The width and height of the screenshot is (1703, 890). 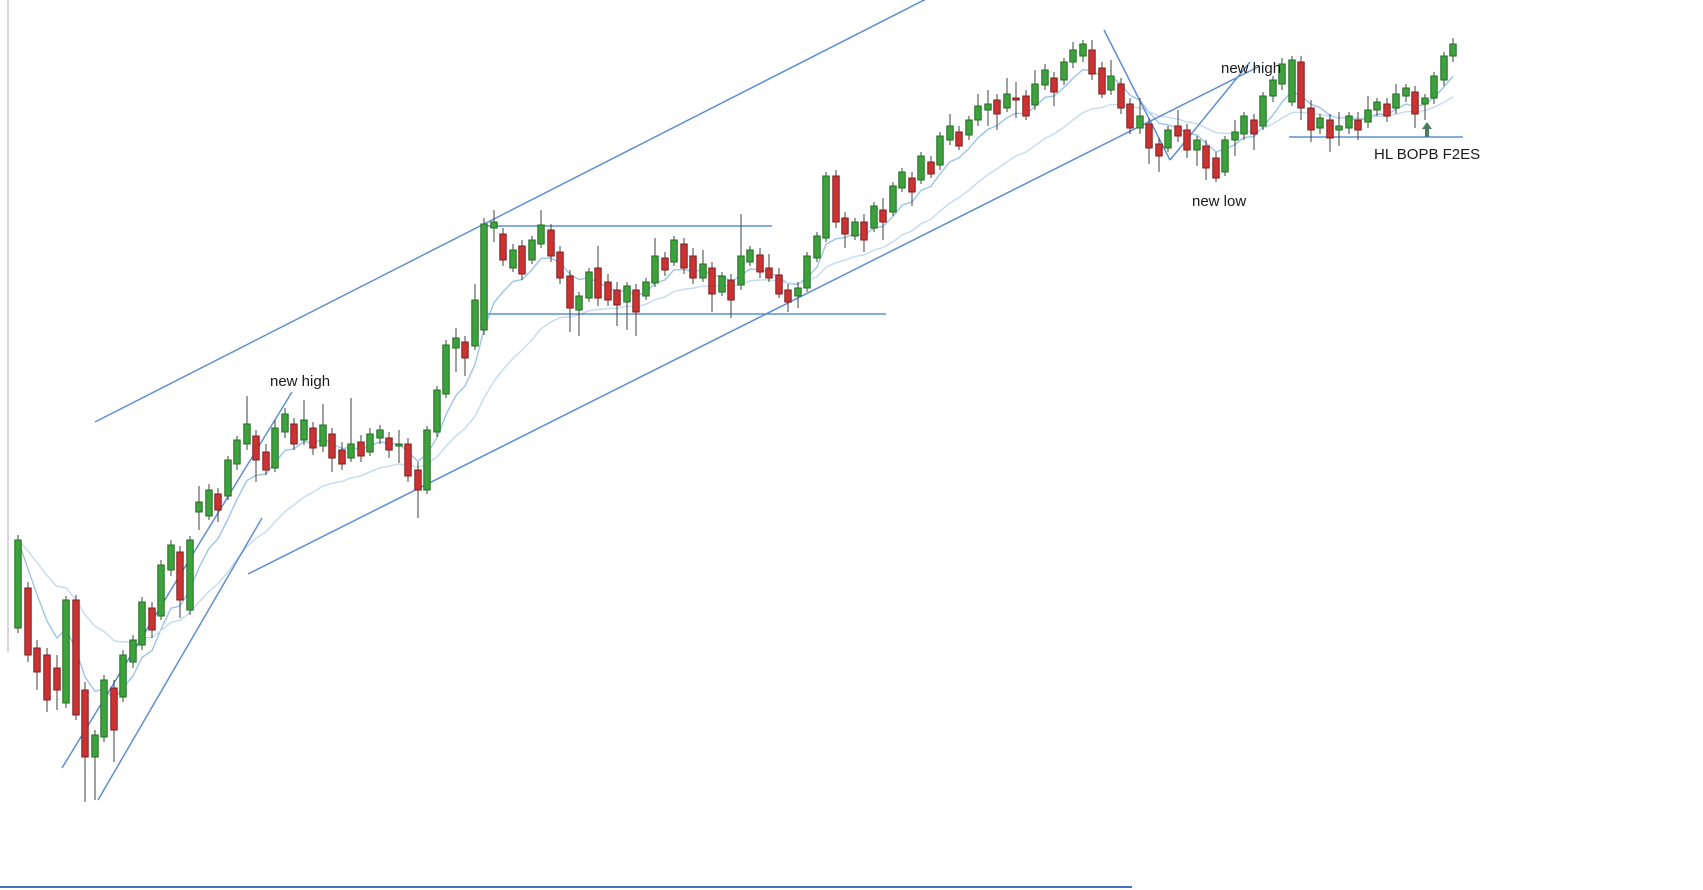 I want to click on decline-trendline, so click(x=1137, y=95).